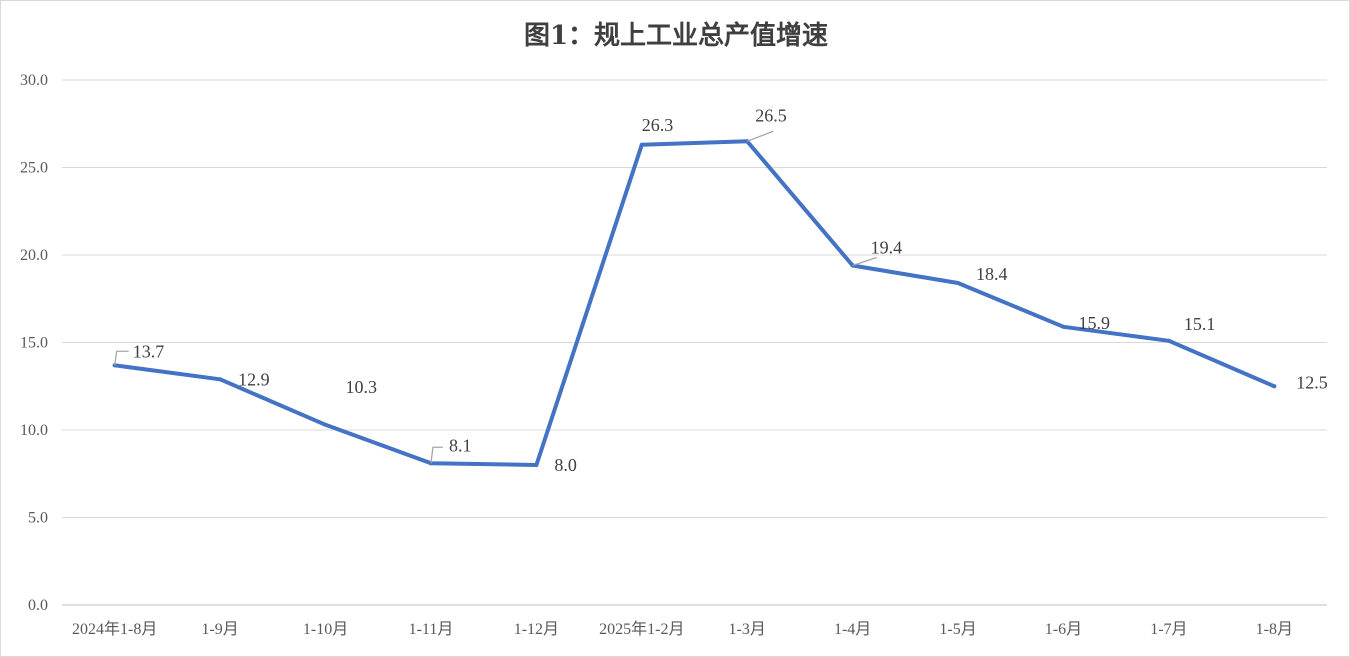  I want to click on y-tick-label: 30.0, so click(34, 80).